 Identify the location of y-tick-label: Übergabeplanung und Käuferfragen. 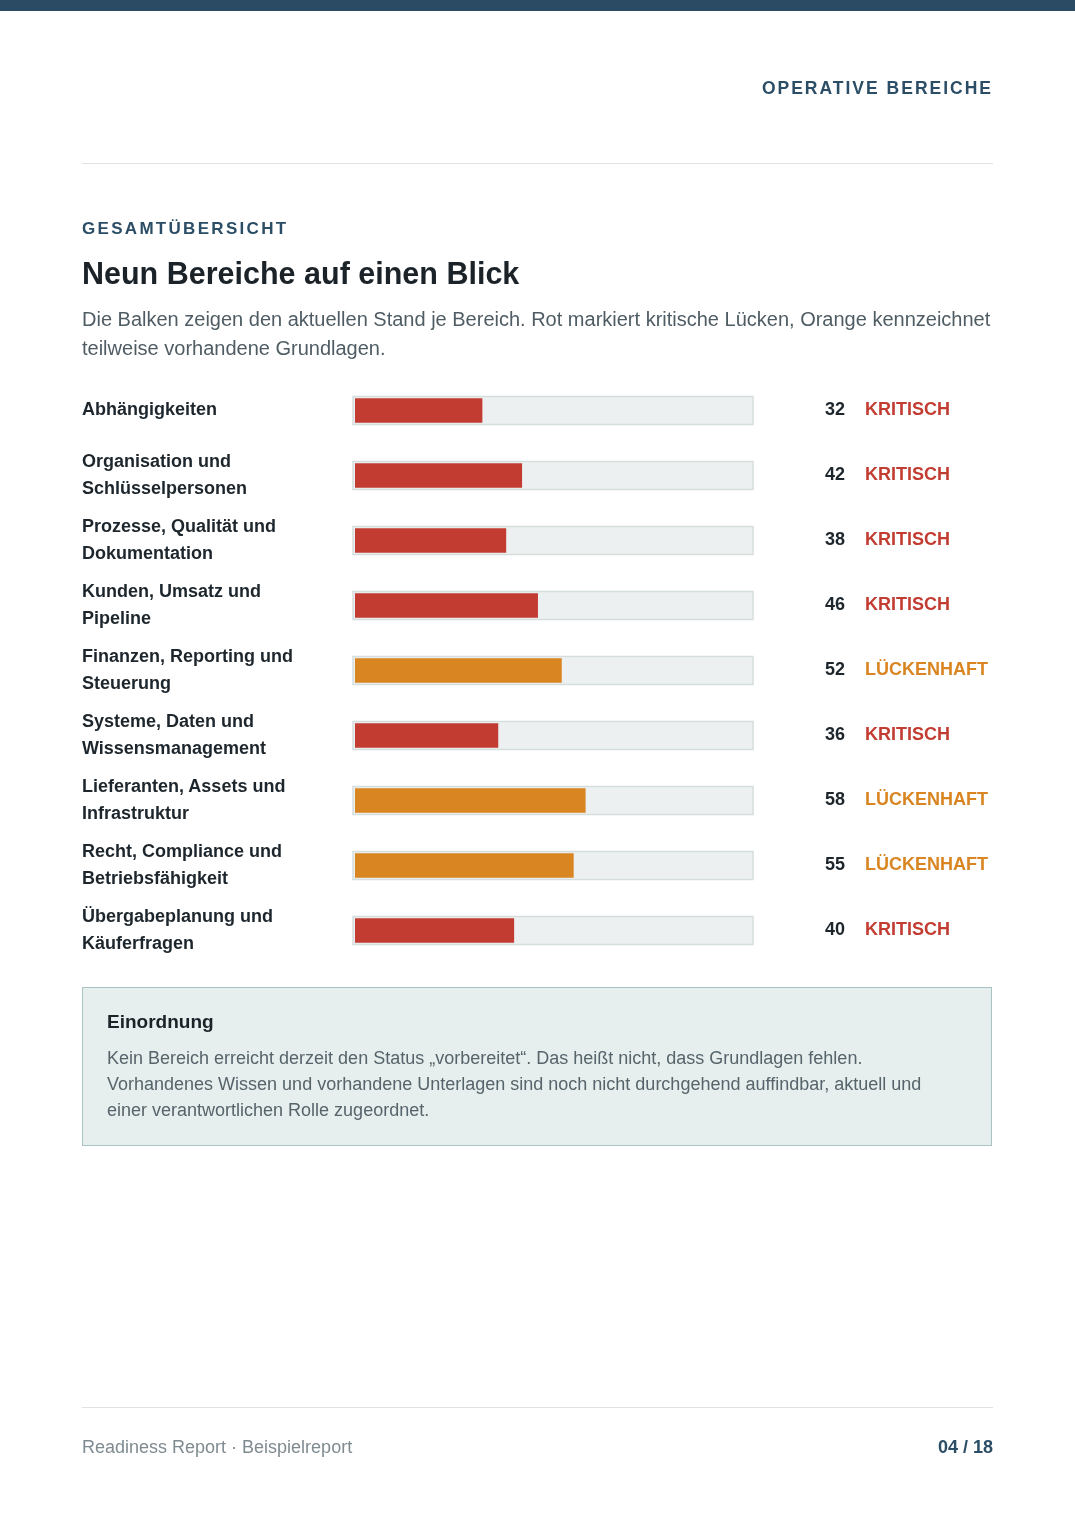
(177, 929).